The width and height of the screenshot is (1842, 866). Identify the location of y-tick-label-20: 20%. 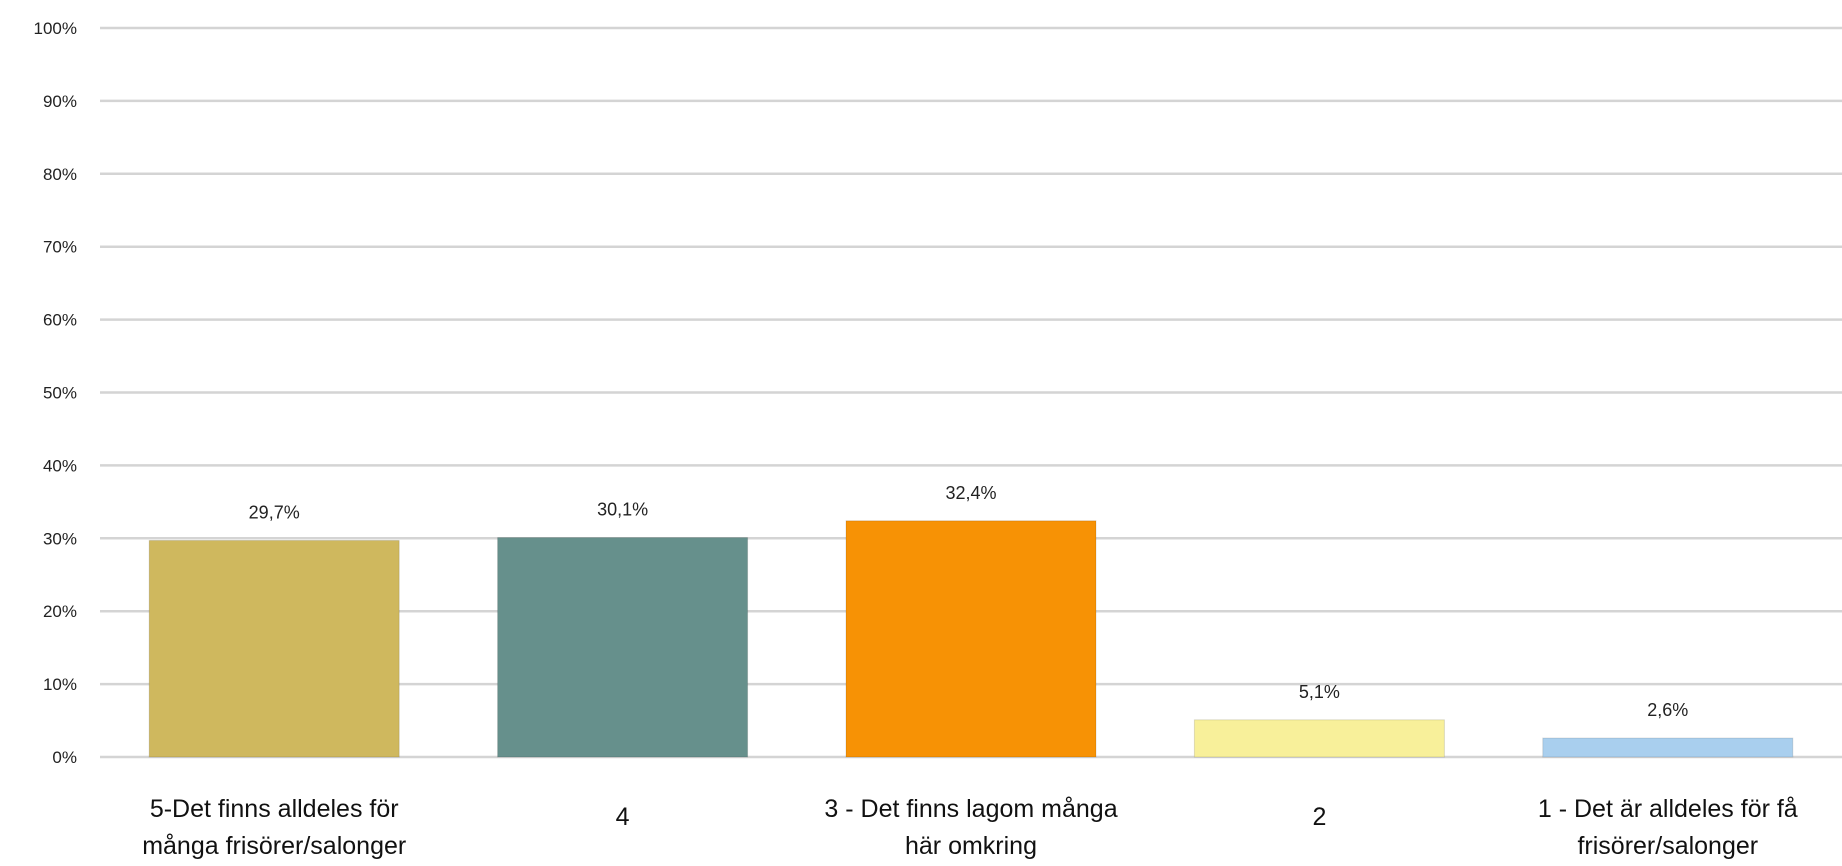
(60, 611).